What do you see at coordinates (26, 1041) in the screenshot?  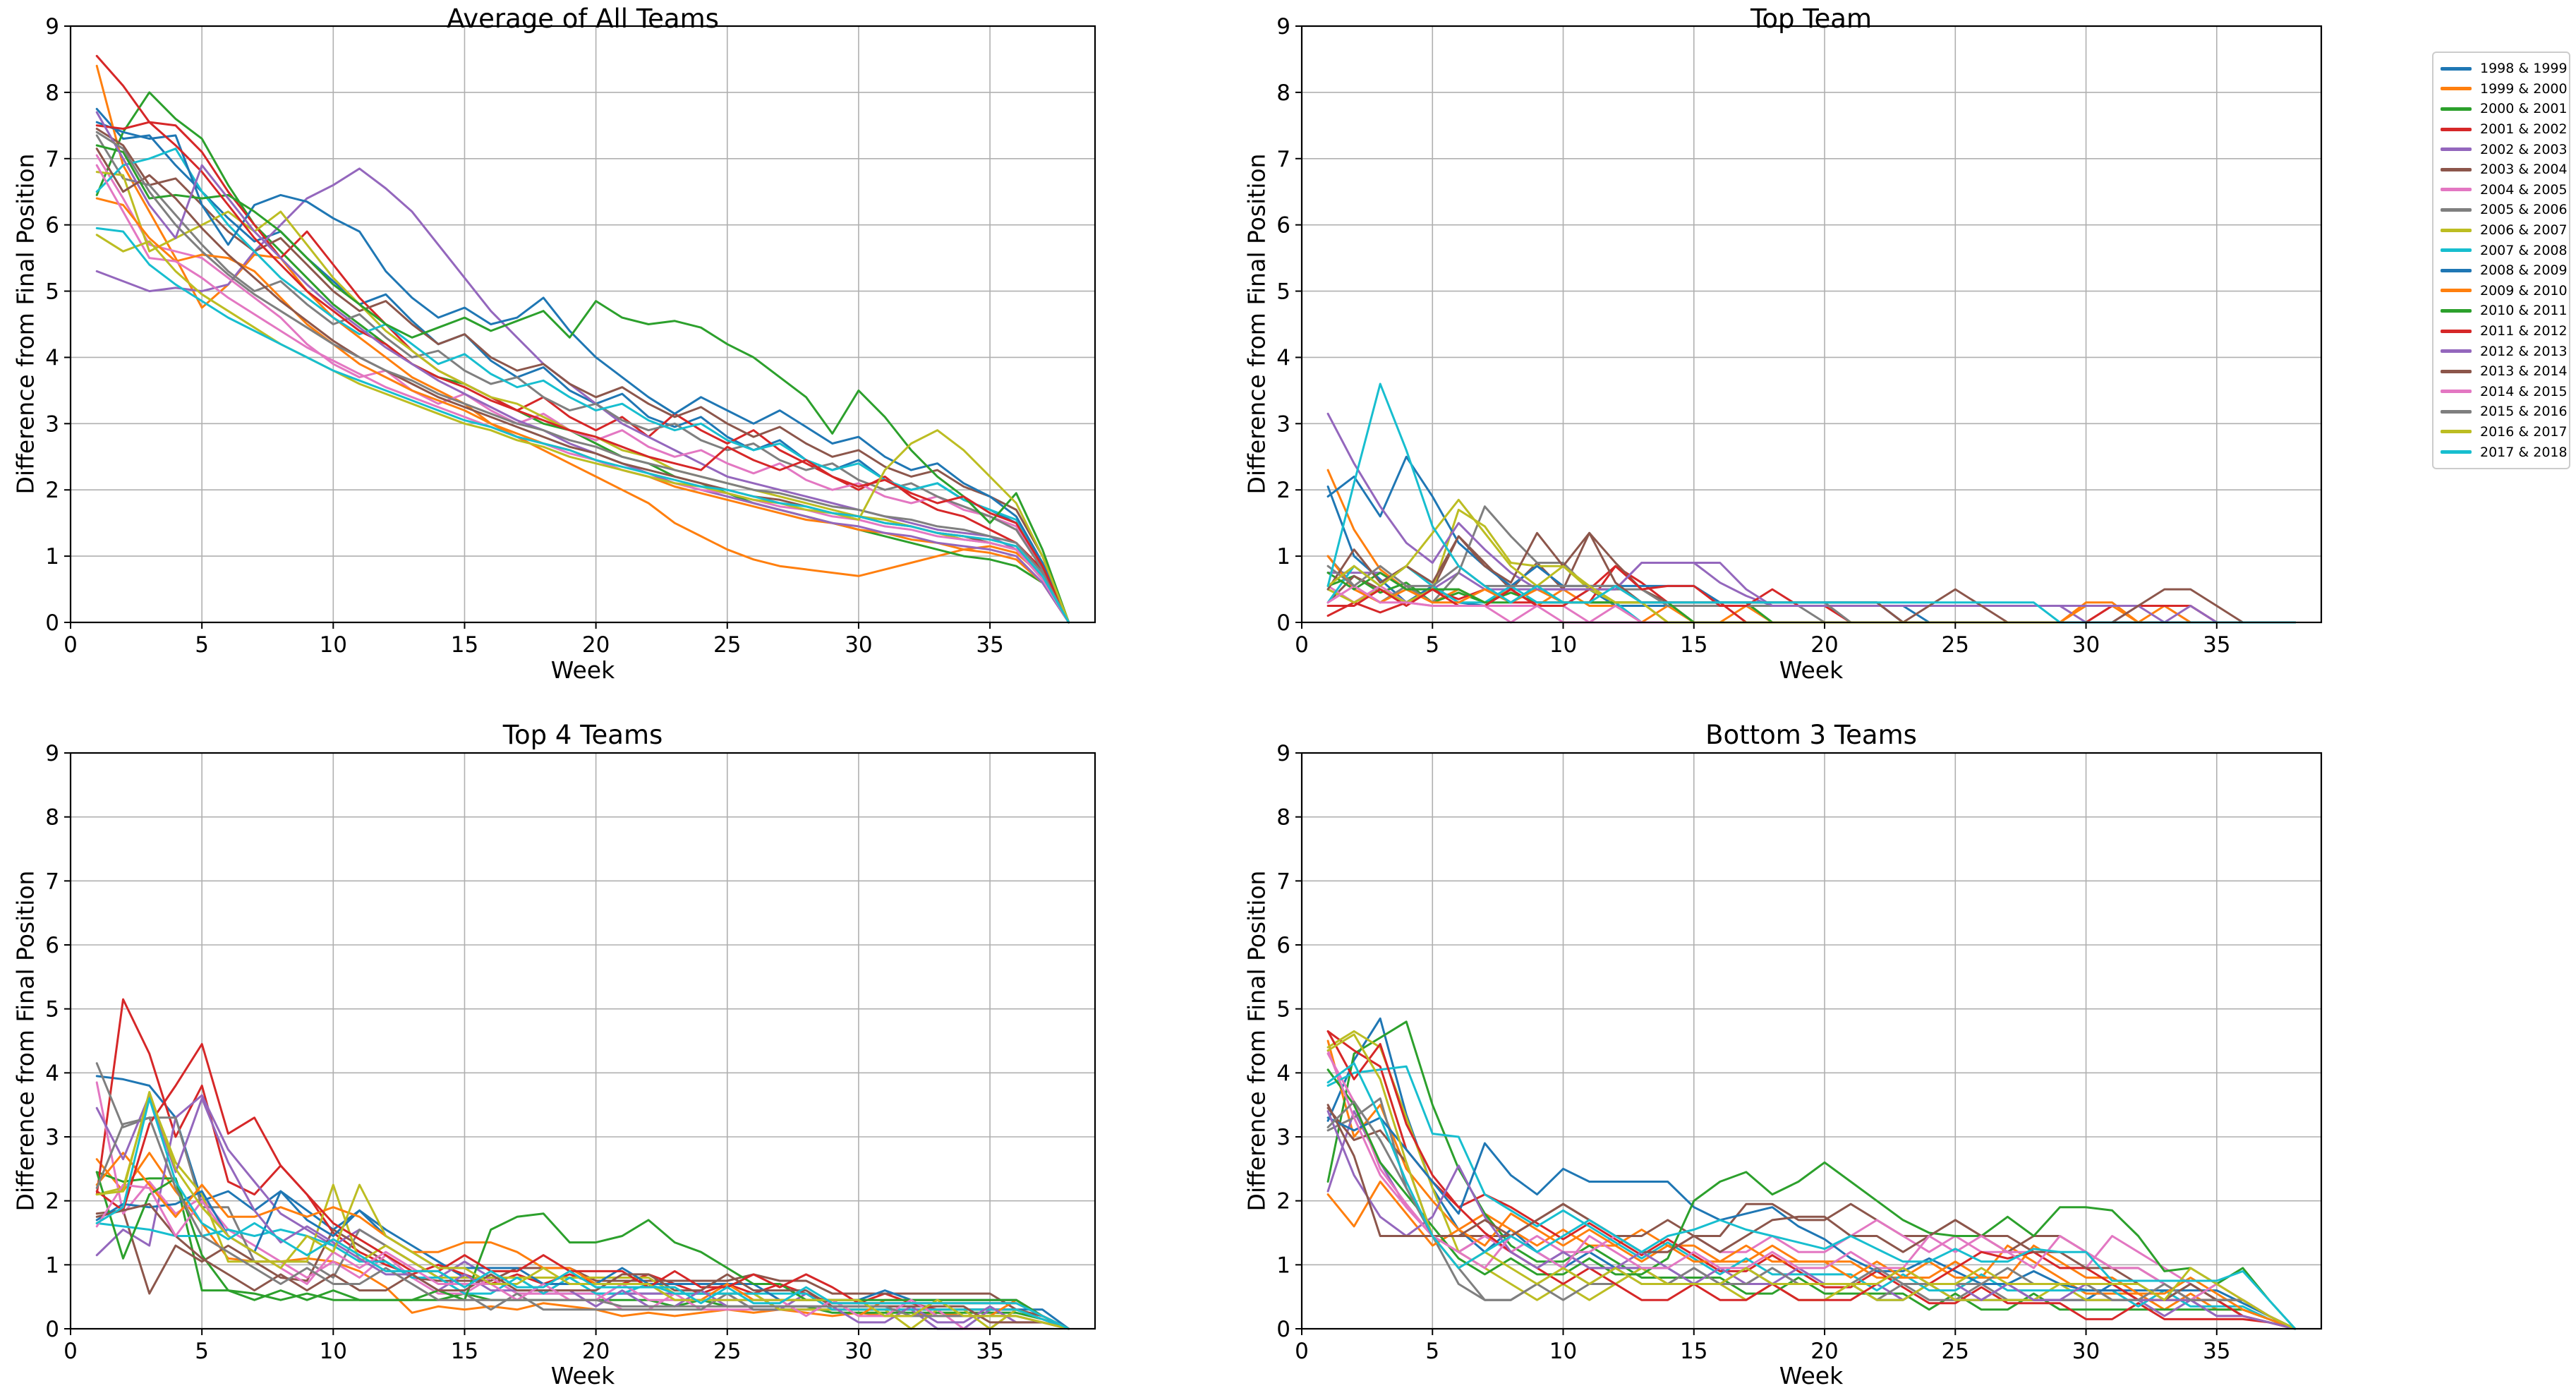 I see `y-axis-label-top-4-teams: Difference from Final Position` at bounding box center [26, 1041].